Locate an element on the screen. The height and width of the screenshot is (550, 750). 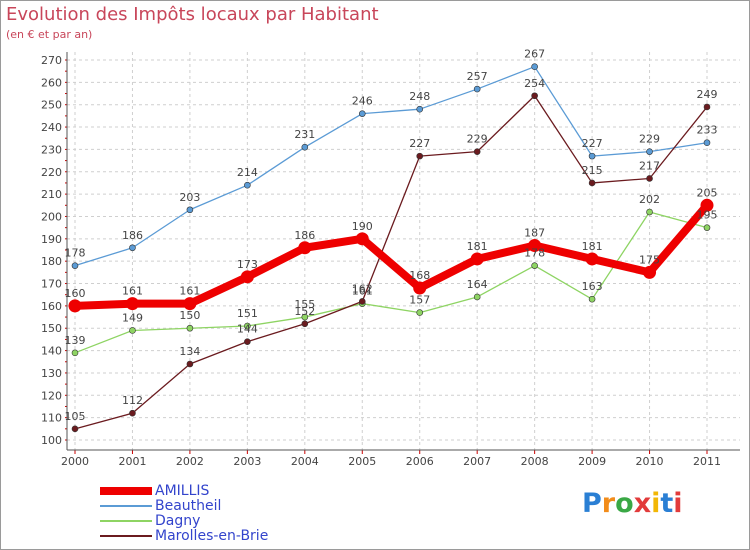
logo-letter: P is located at coordinates (592, 503).